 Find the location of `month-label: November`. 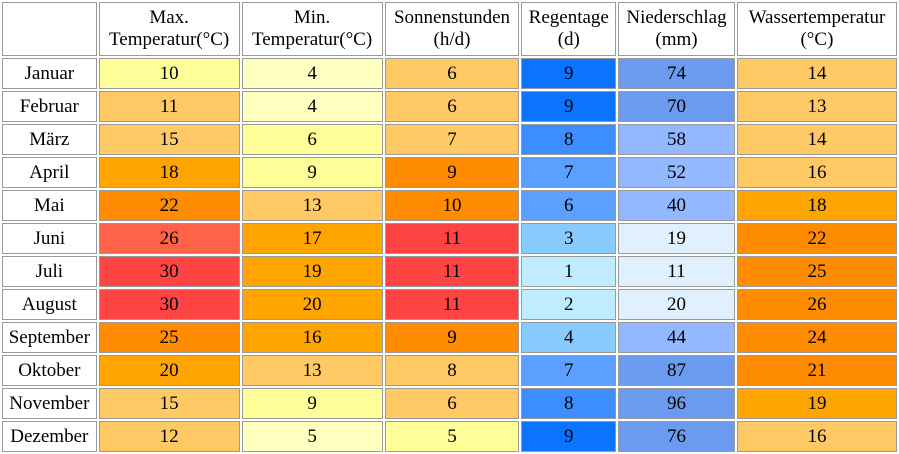

month-label: November is located at coordinates (49, 403).